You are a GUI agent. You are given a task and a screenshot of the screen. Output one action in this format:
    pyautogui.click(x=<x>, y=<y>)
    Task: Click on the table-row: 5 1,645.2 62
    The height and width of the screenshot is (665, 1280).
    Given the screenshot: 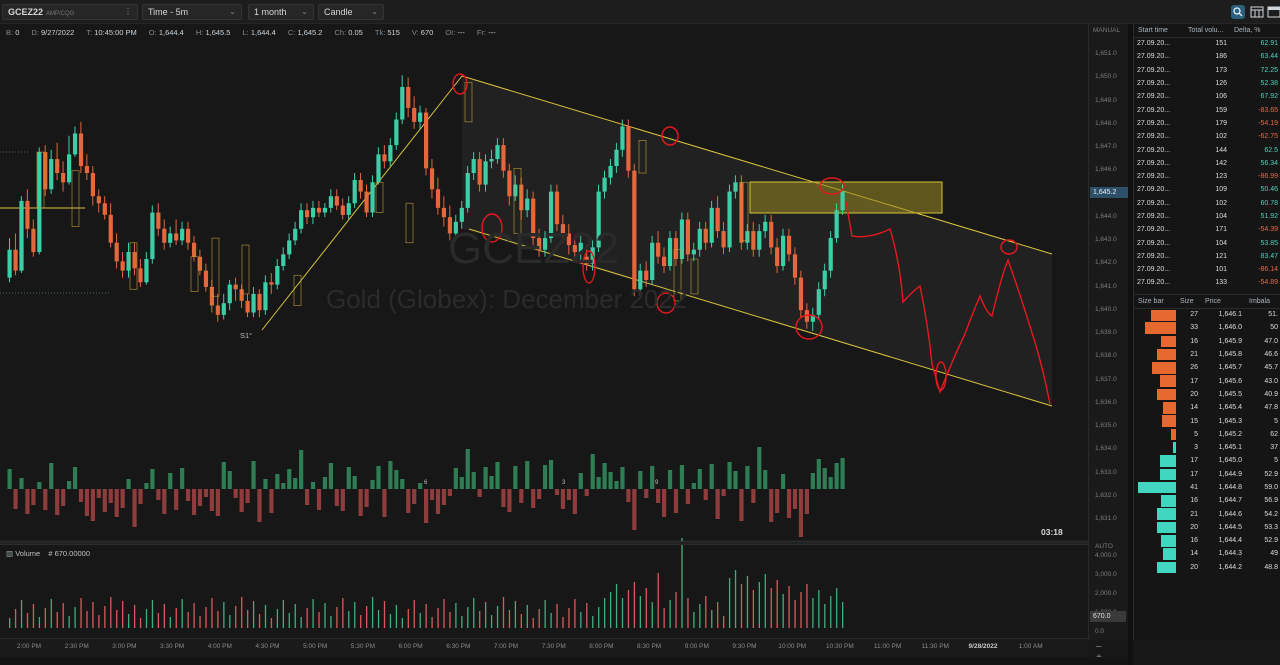 What is the action you would take?
    pyautogui.click(x=1207, y=434)
    